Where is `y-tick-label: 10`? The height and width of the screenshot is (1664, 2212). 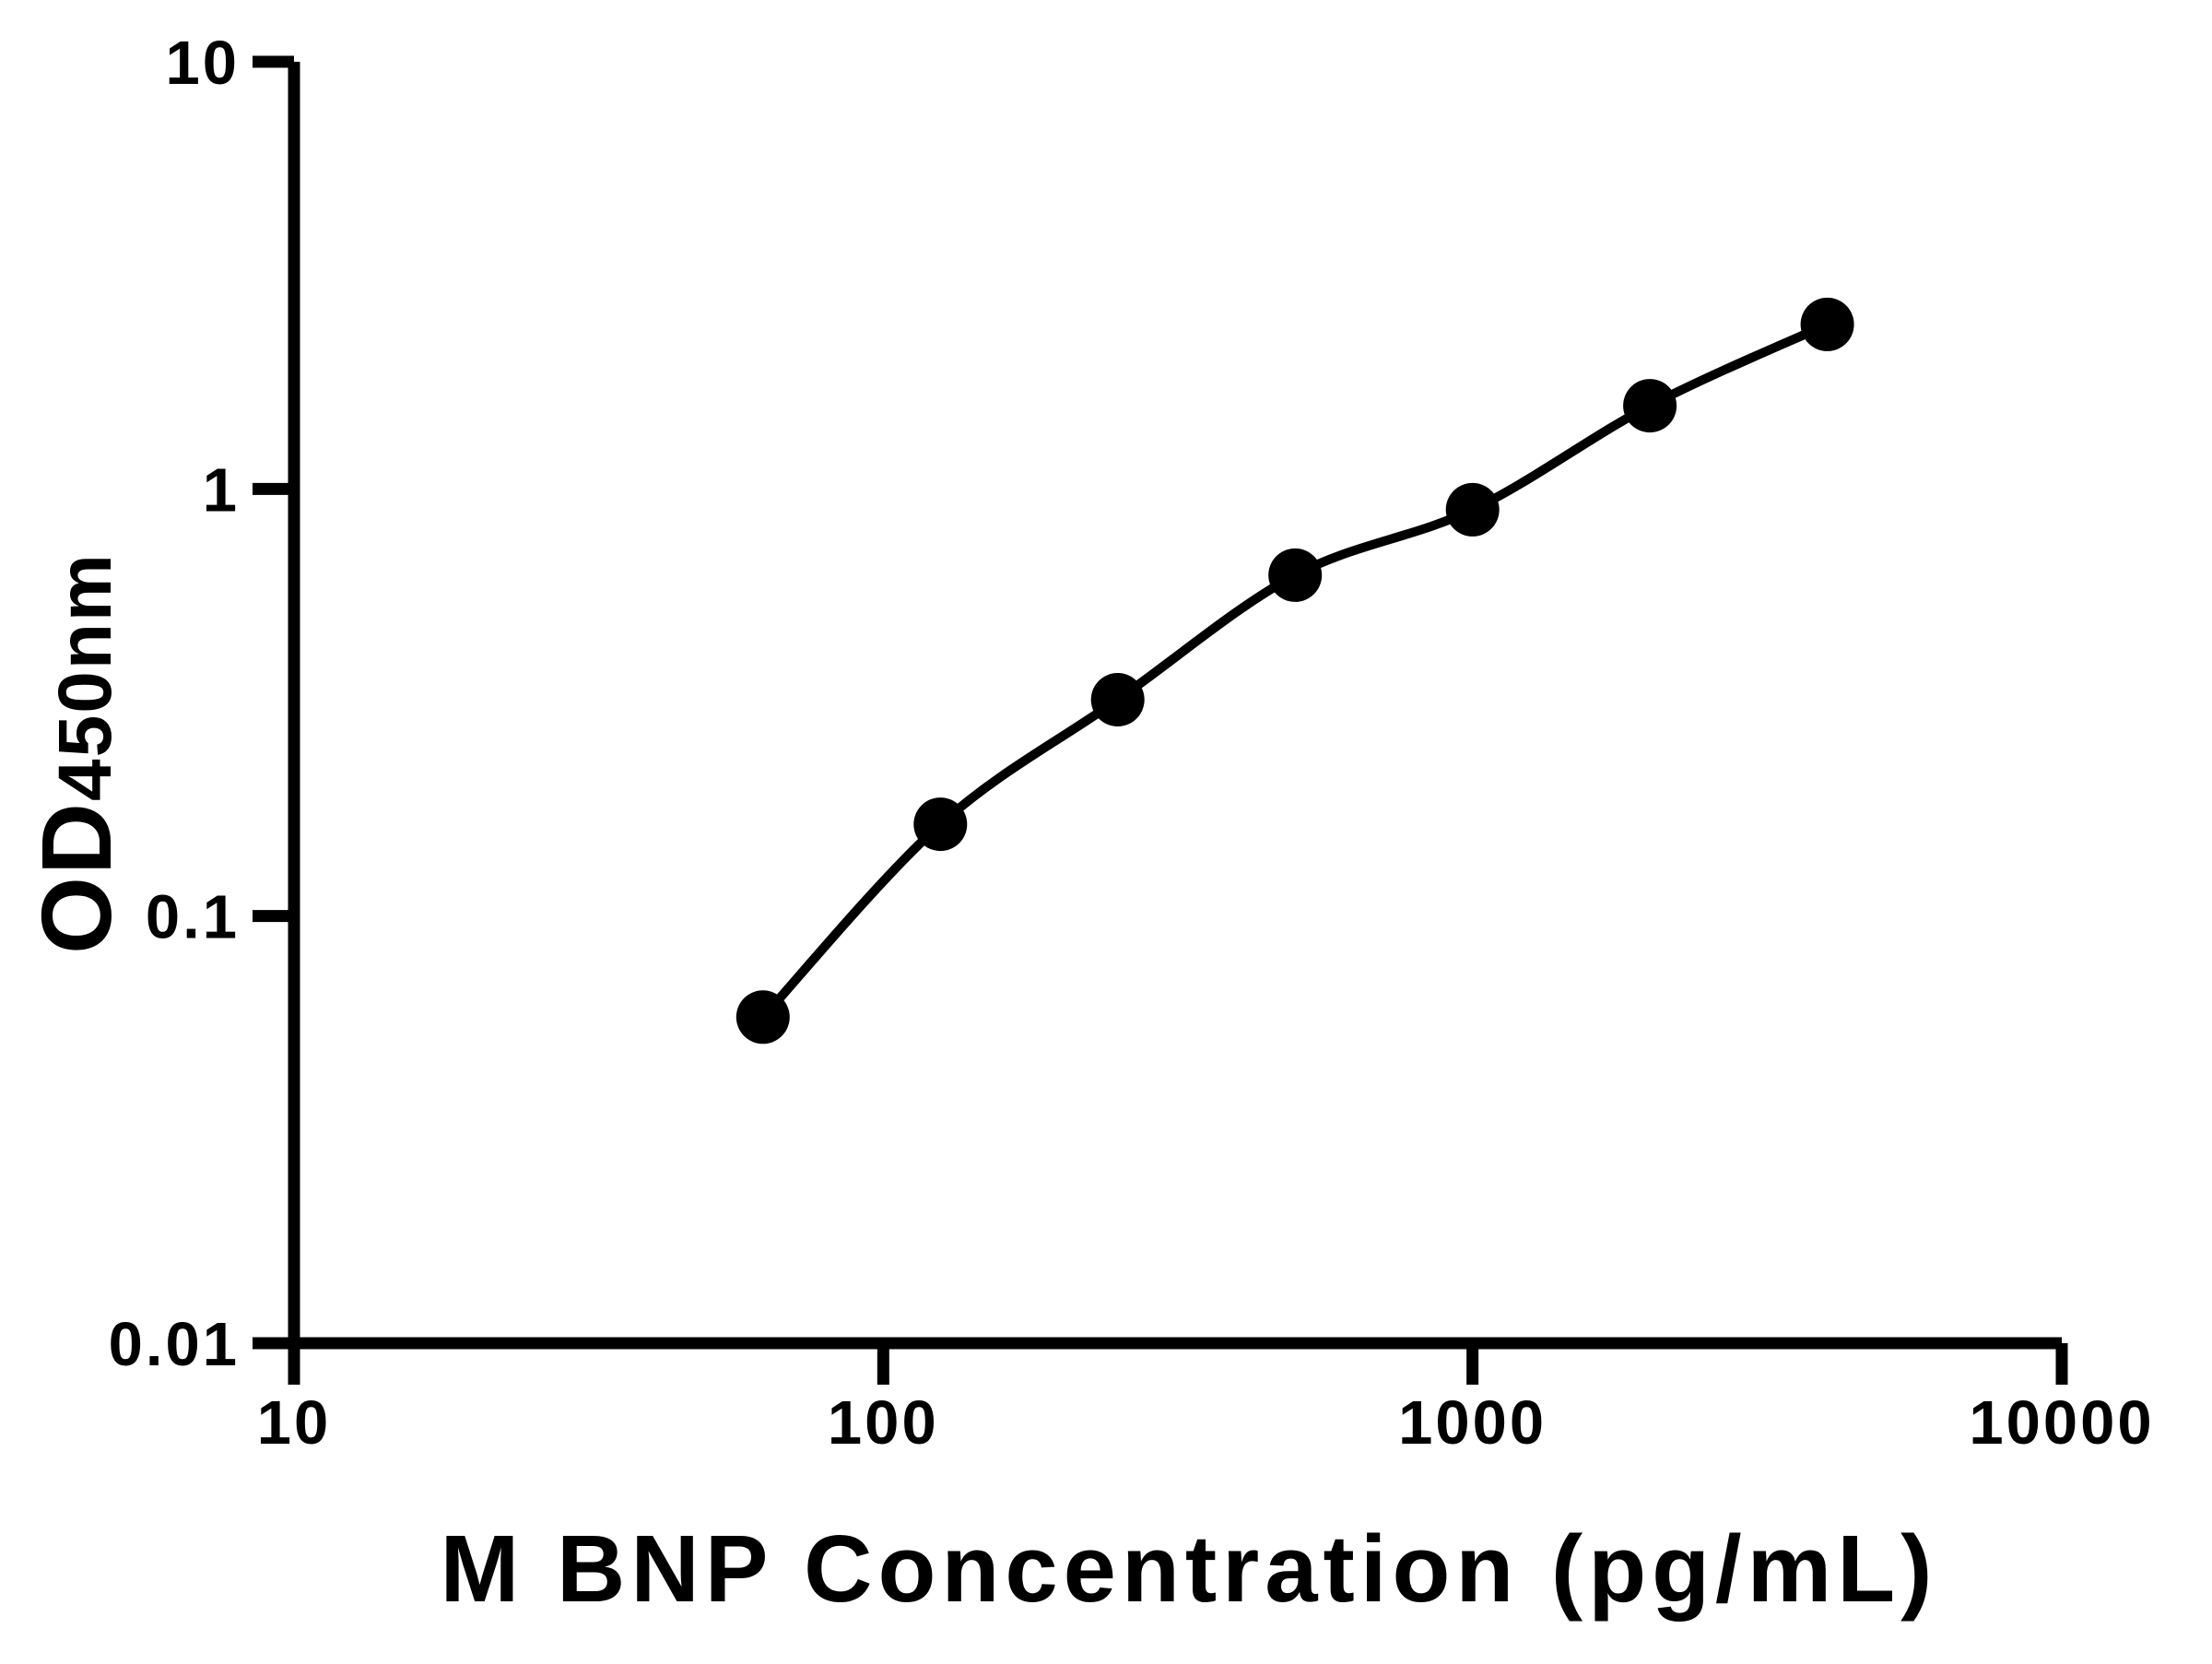
y-tick-label: 10 is located at coordinates (202, 63).